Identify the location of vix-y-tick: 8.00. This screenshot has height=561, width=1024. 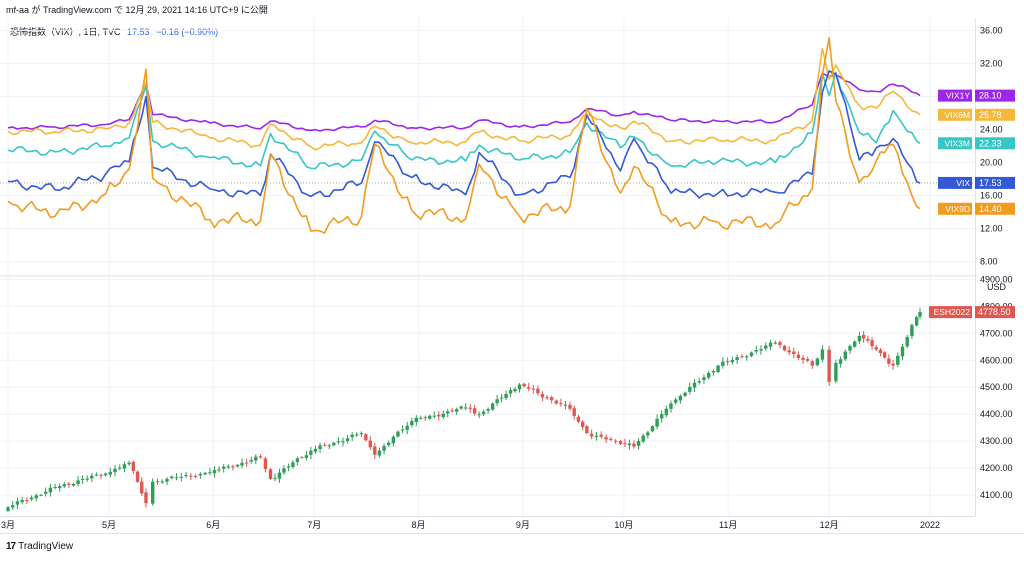
(989, 262).